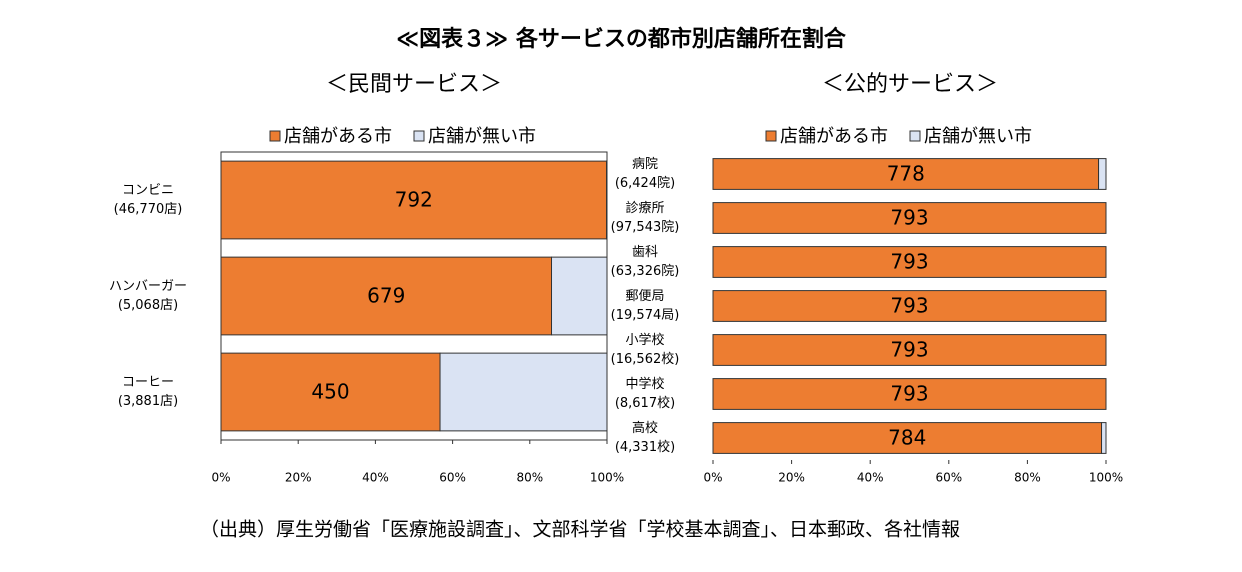 This screenshot has width=1242, height=572. I want to click on value-label: 778, so click(906, 174).